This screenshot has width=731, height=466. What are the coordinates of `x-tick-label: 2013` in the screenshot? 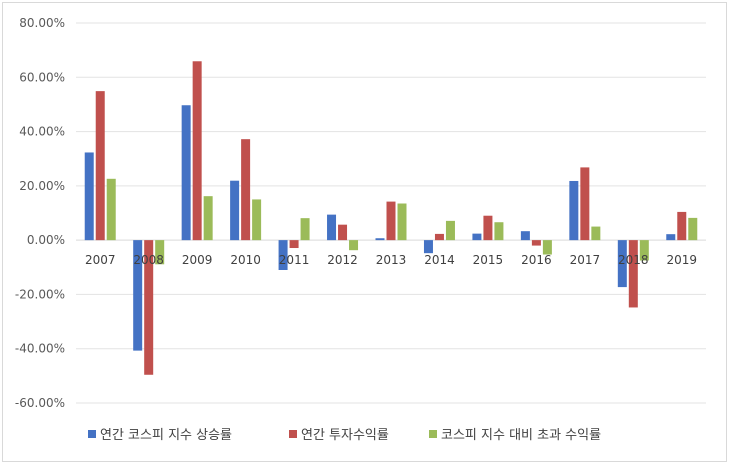 It's located at (391, 260).